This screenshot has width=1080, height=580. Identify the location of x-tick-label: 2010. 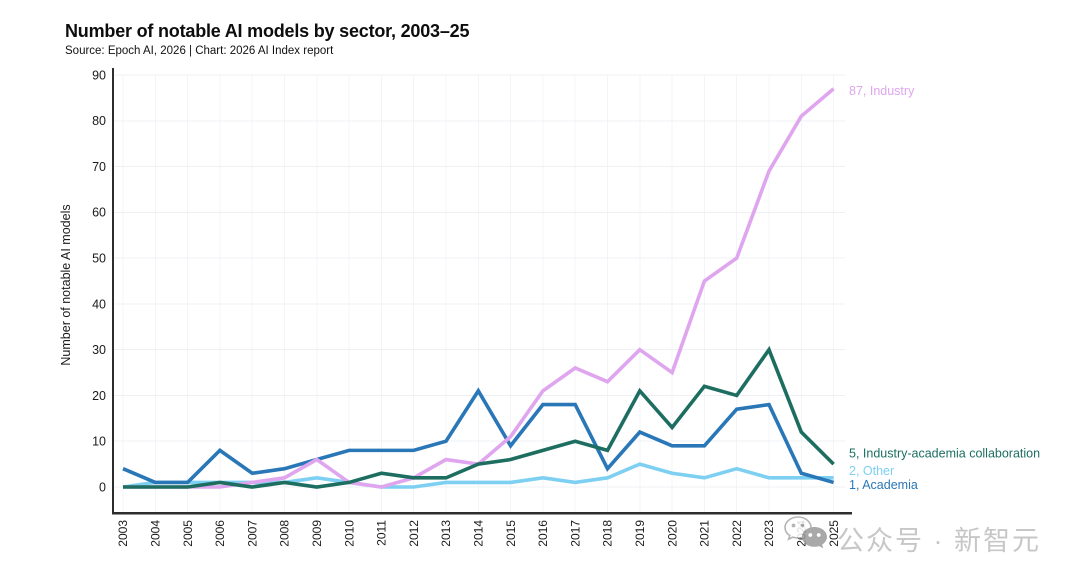
(349, 533).